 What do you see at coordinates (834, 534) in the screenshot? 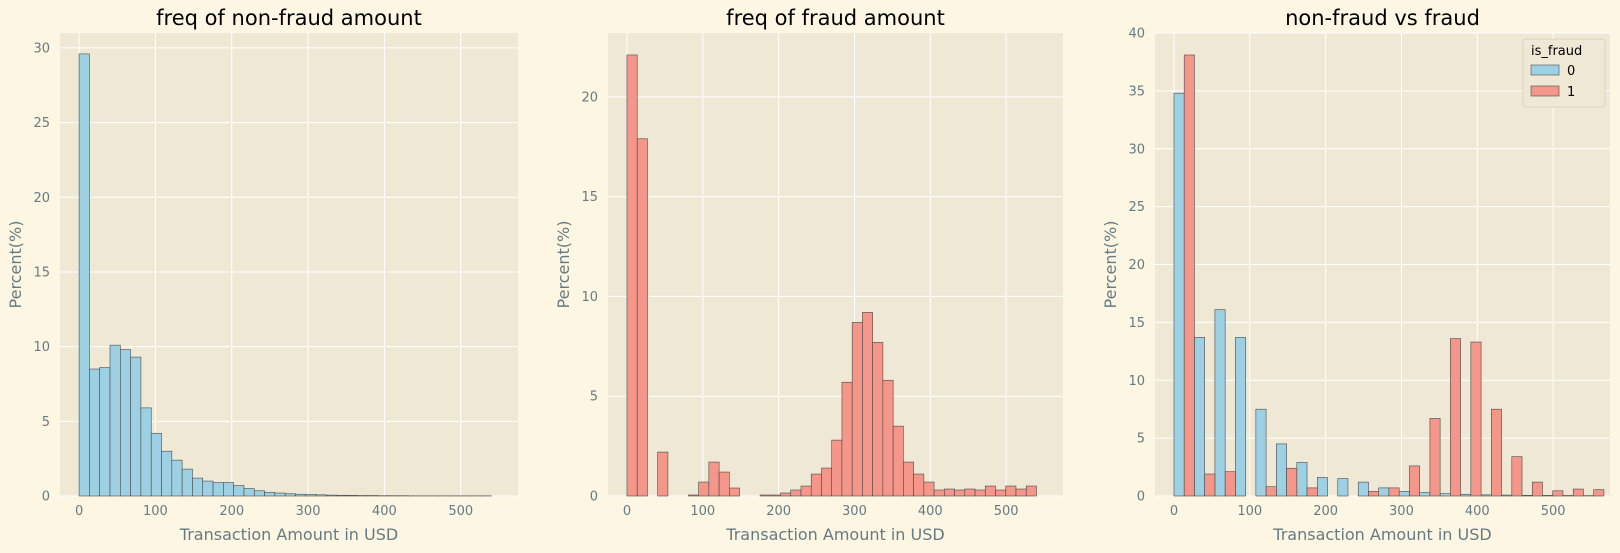
I see `x-axis-label: Transaction Amount in USD` at bounding box center [834, 534].